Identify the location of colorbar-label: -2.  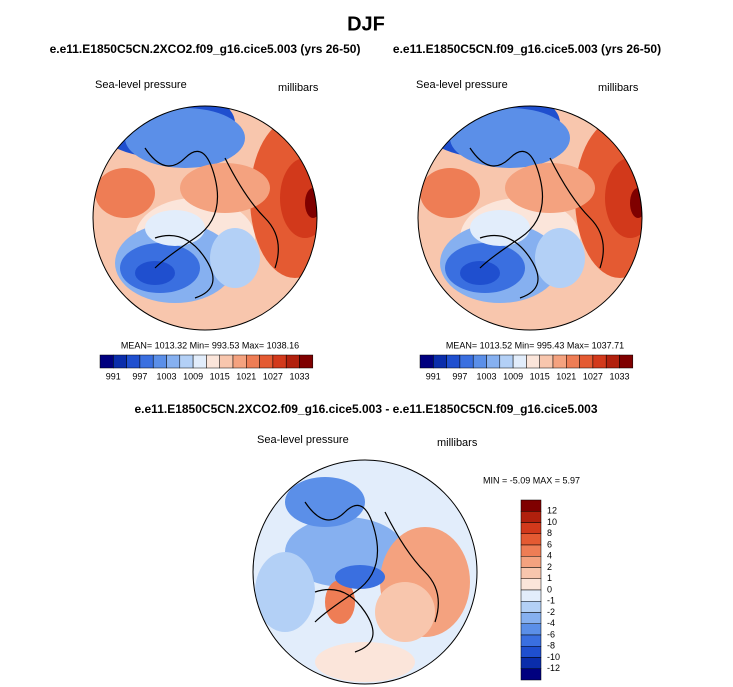
(551, 612).